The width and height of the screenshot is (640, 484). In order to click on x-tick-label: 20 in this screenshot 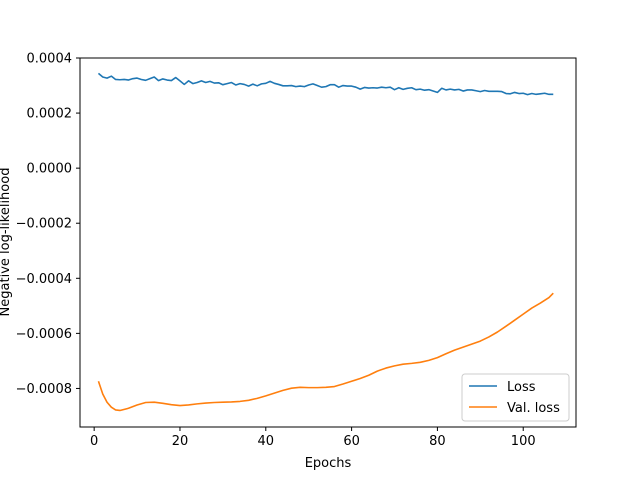, I will do `click(180, 441)`.